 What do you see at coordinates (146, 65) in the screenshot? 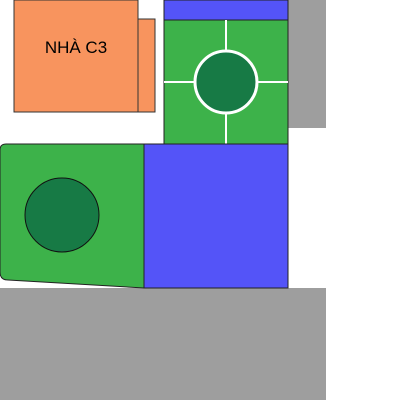
I see `building-c3-annex` at bounding box center [146, 65].